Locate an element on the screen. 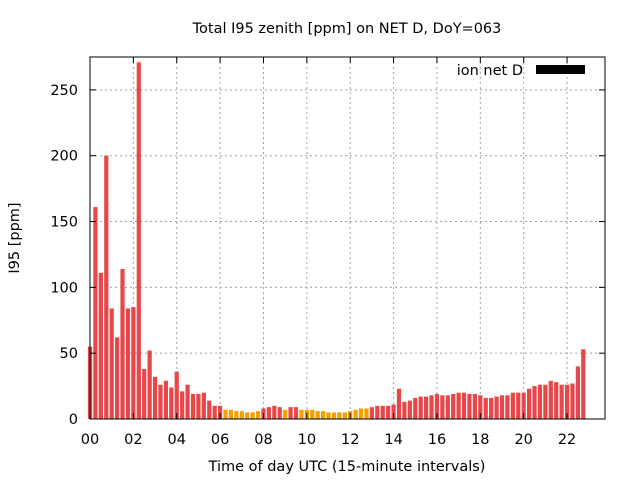 Image resolution: width=640 pixels, height=480 pixels. x-tick-label: 00 is located at coordinates (90, 440).